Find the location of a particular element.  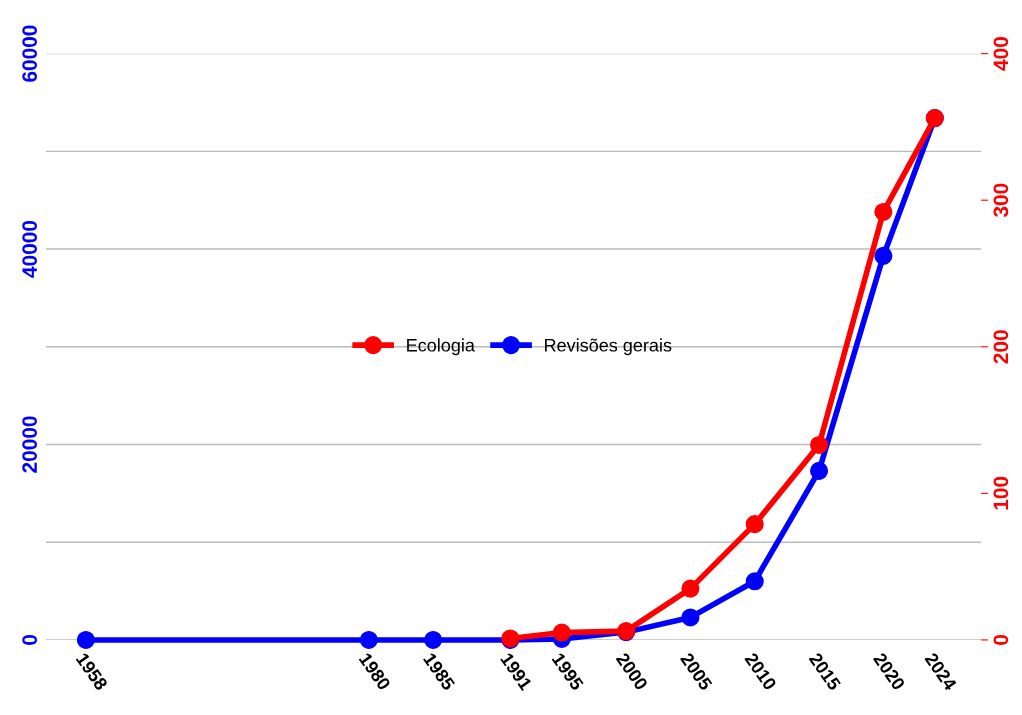

y-tick-label: 40000 is located at coordinates (30, 249).